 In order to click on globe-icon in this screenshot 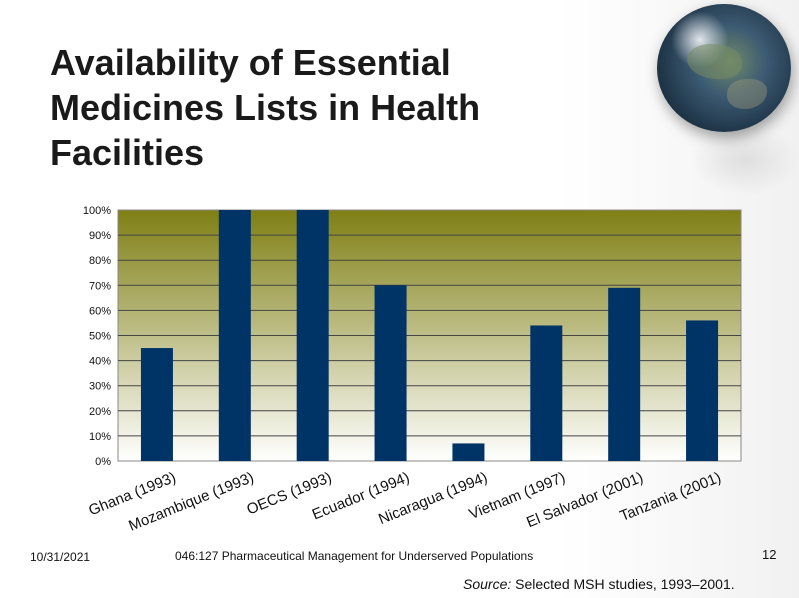, I will do `click(724, 68)`.